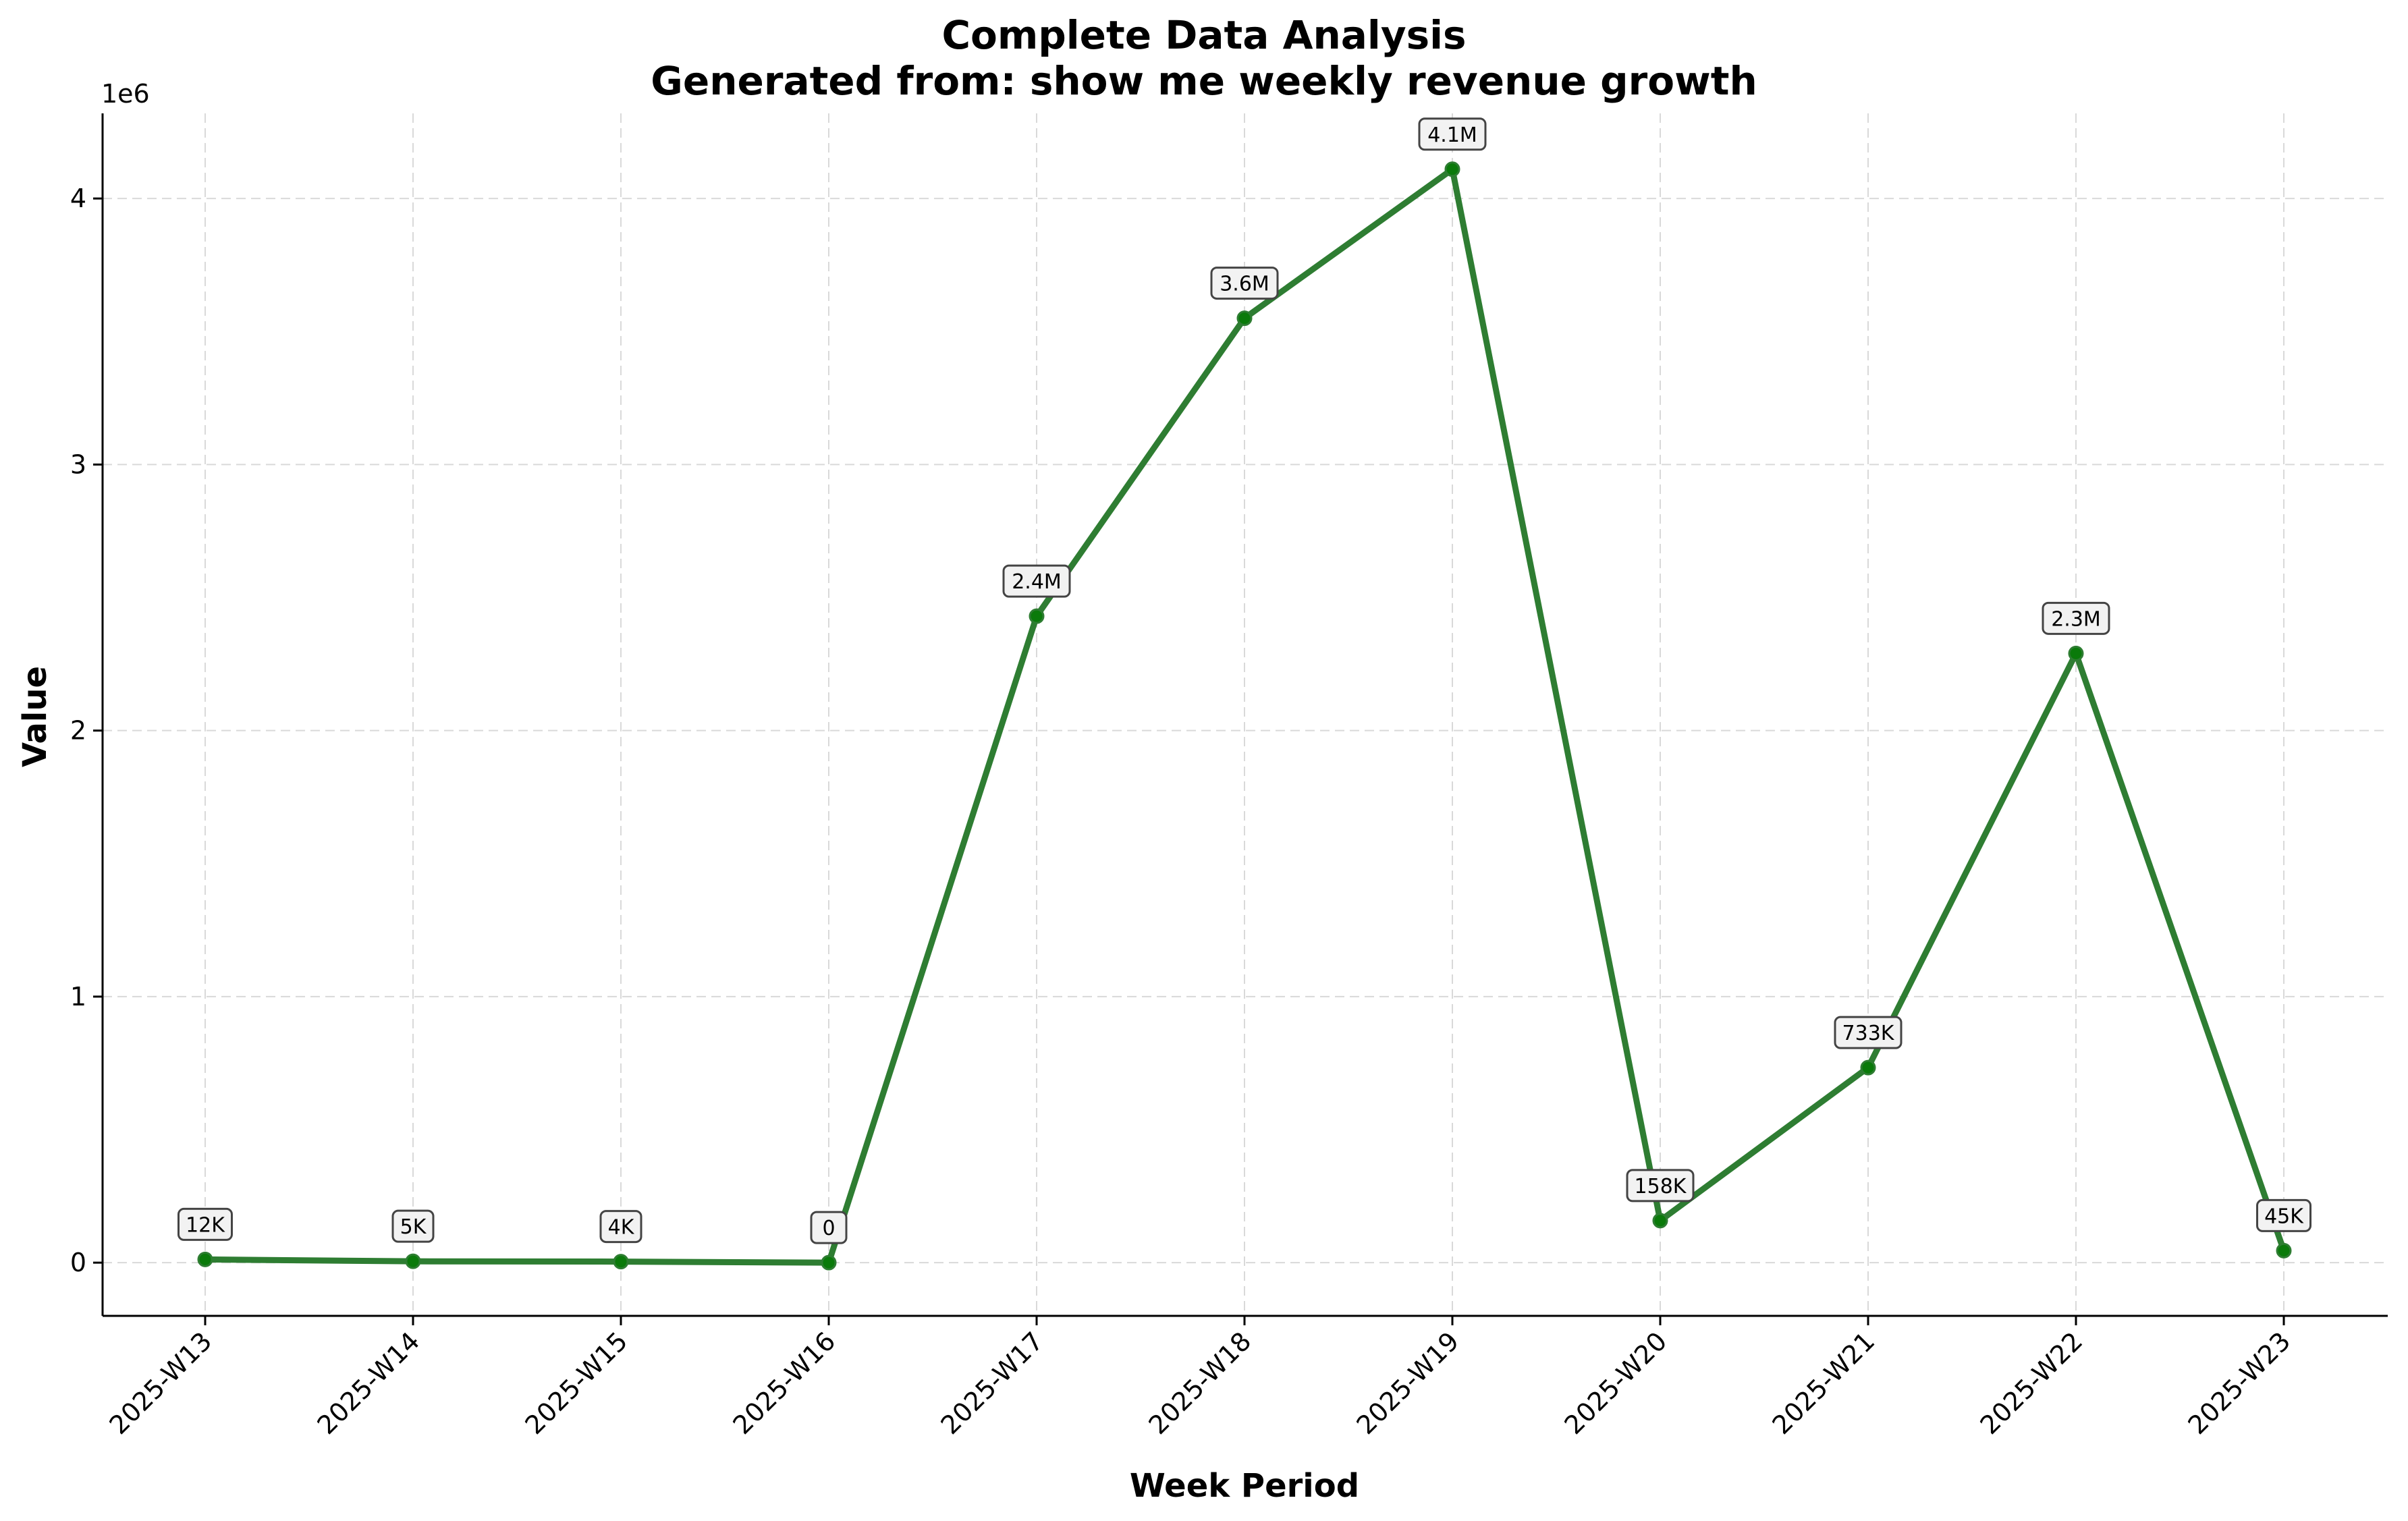 The height and width of the screenshot is (1521, 2408). What do you see at coordinates (1203, 35) in the screenshot?
I see `chart-title-line1: Complete Data Analysis` at bounding box center [1203, 35].